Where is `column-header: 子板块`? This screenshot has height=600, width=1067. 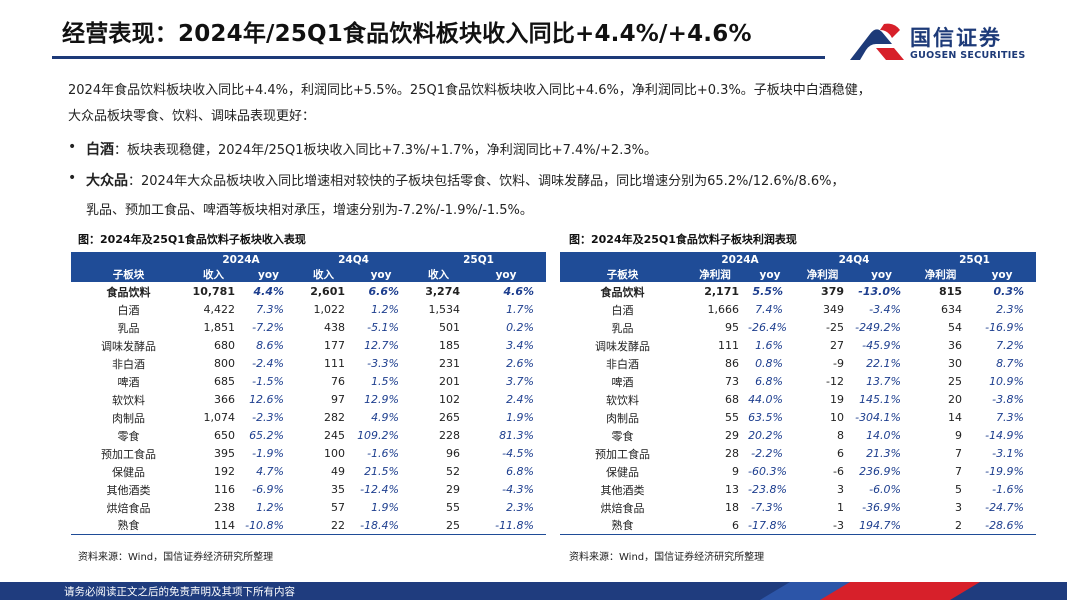 column-header: 子板块 is located at coordinates (128, 275).